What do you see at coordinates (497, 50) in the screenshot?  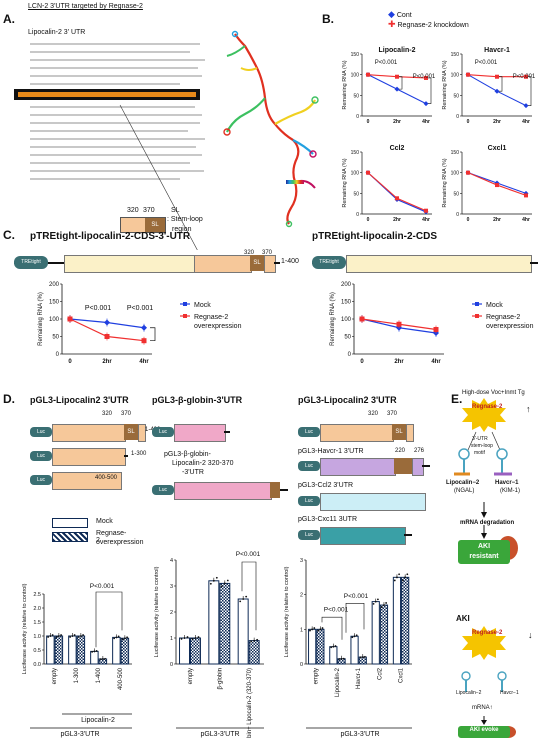 I see `chart-title: Havcr-1` at bounding box center [497, 50].